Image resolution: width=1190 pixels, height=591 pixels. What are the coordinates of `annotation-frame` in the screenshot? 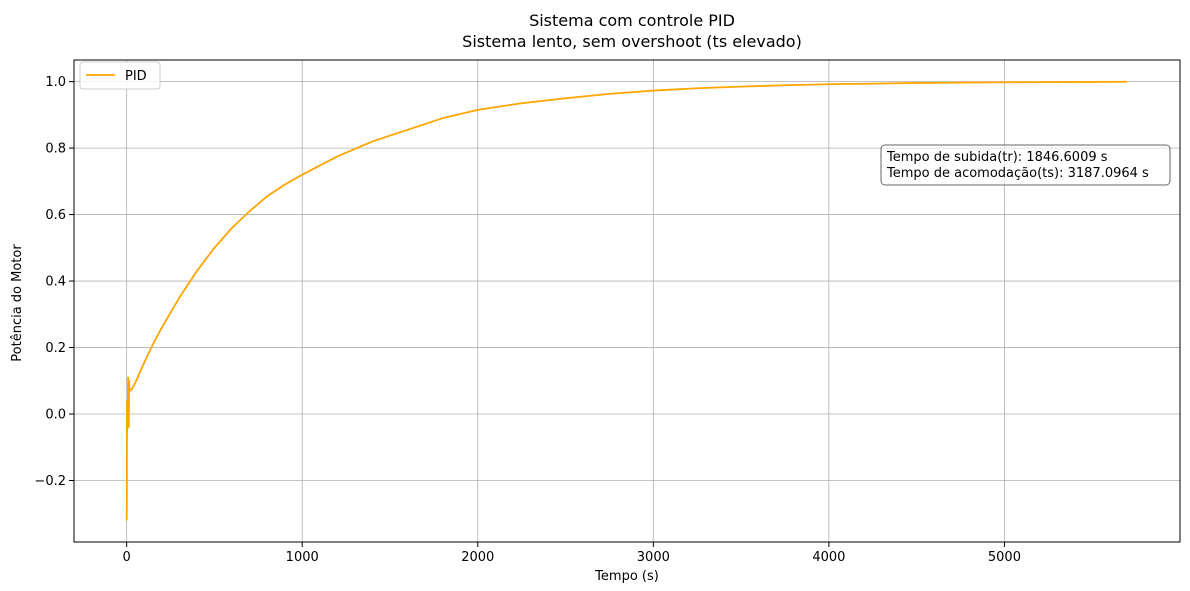 It's located at (1025, 165).